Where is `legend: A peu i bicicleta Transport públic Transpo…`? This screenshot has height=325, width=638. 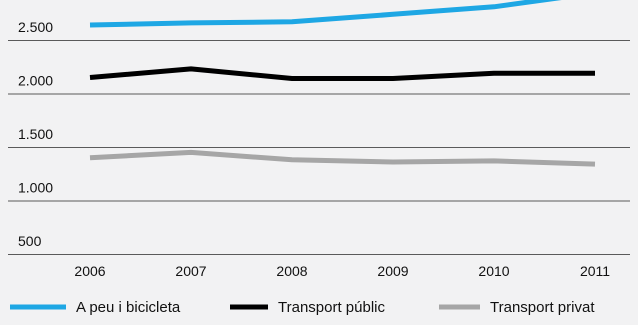
legend: A peu i bicicleta Transport públic Transpo… is located at coordinates (302, 307).